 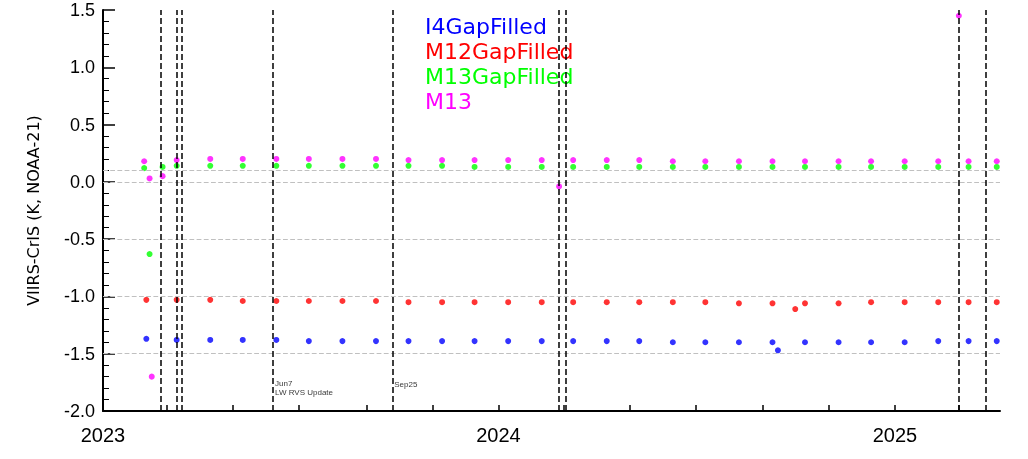 I want to click on y-tick-label: 1.5, so click(x=82, y=10).